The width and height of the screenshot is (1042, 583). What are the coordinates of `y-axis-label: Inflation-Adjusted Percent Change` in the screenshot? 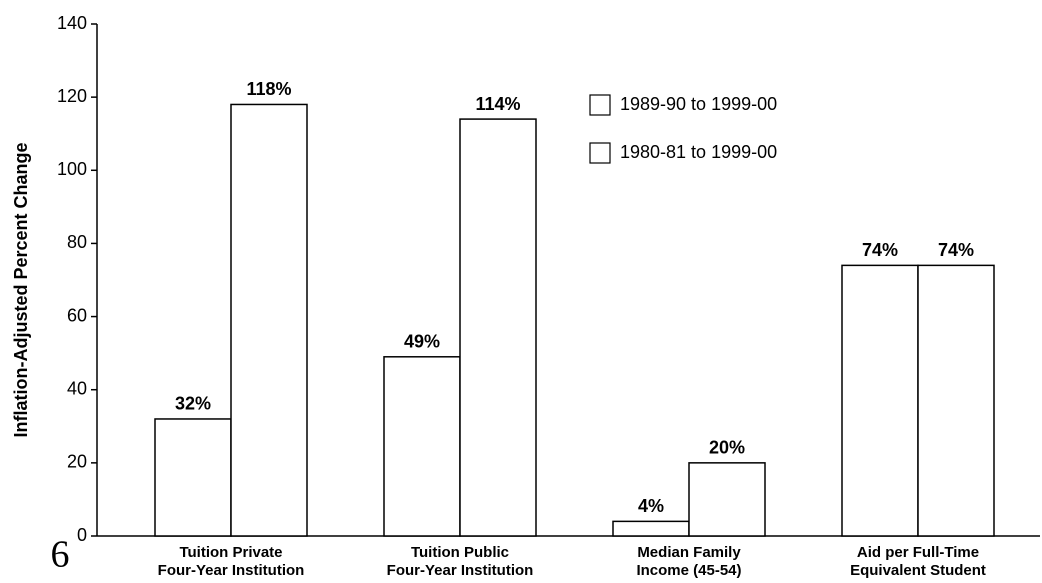 It's located at (21, 289).